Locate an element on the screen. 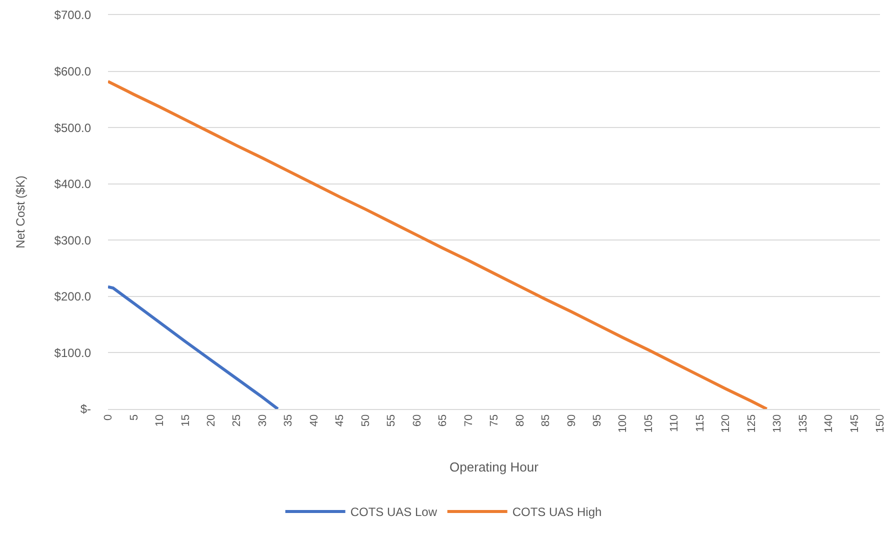 The height and width of the screenshot is (535, 889). y-tick-label: $- is located at coordinates (85, 409).